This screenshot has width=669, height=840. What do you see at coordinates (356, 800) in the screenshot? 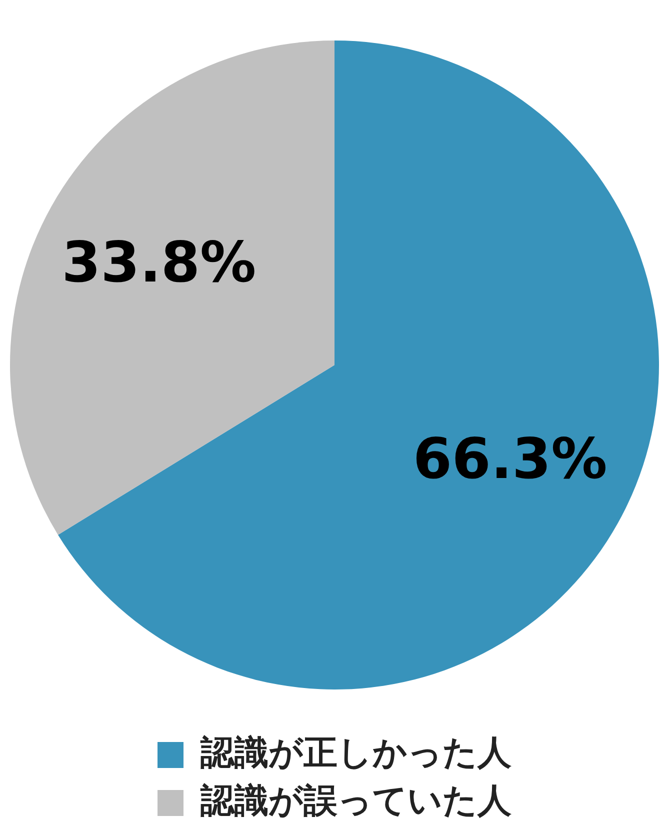
I see `legend-label: 認識が誤っていた人` at bounding box center [356, 800].